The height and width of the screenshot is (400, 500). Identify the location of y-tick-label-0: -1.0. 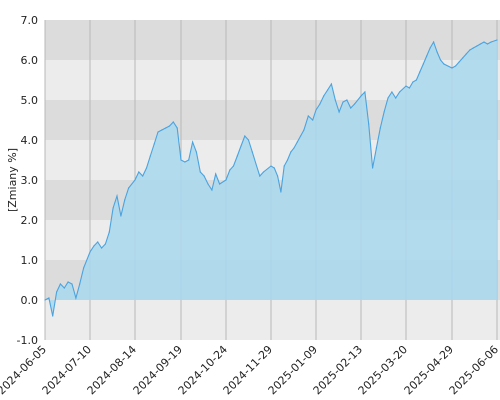
(27, 340).